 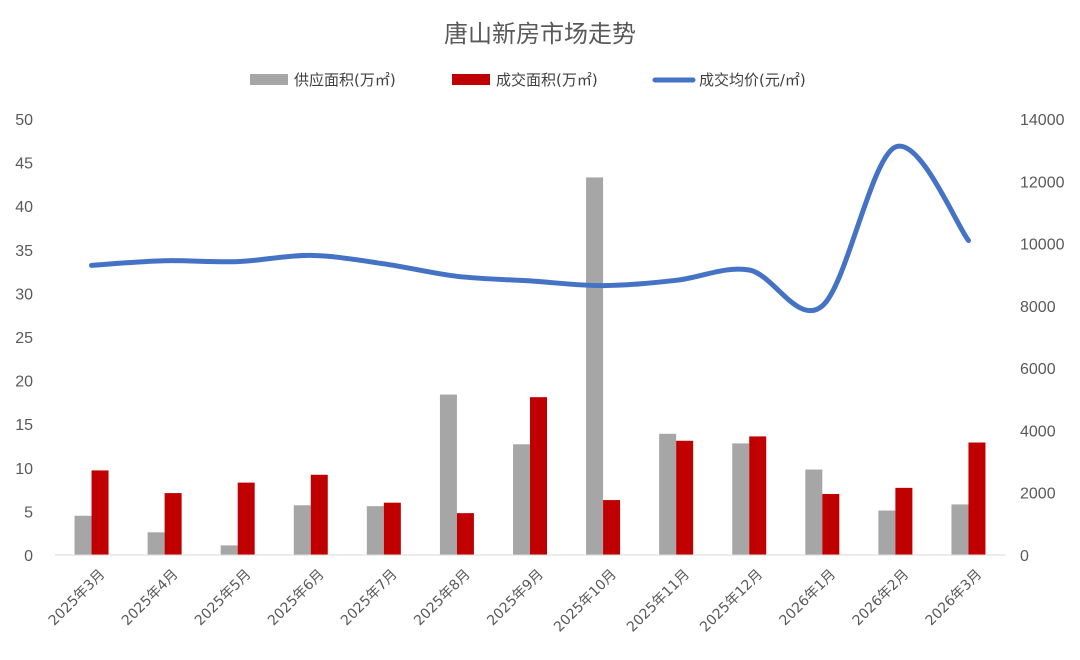 I want to click on legend-label-deal-area: 成交面积(万㎡), so click(x=547, y=80).